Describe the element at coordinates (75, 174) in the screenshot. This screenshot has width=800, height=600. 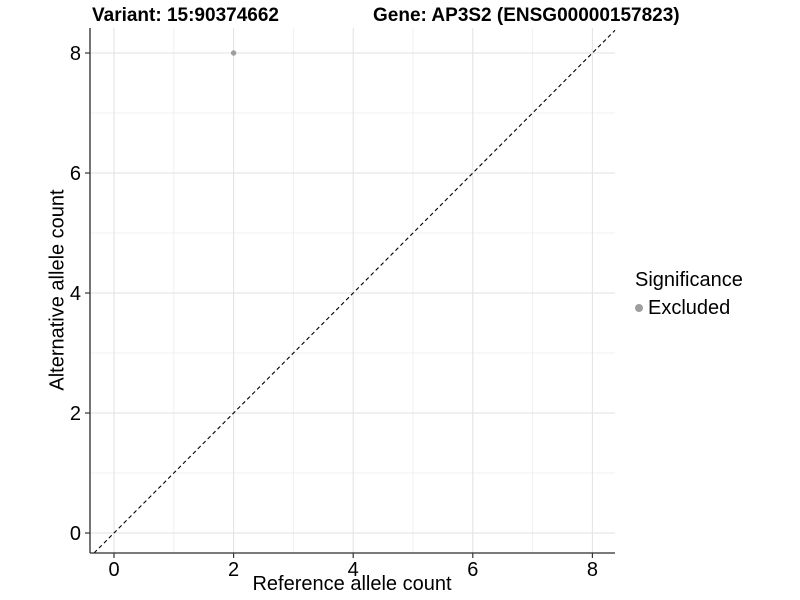
I see `y-tick-label: 6` at that location.